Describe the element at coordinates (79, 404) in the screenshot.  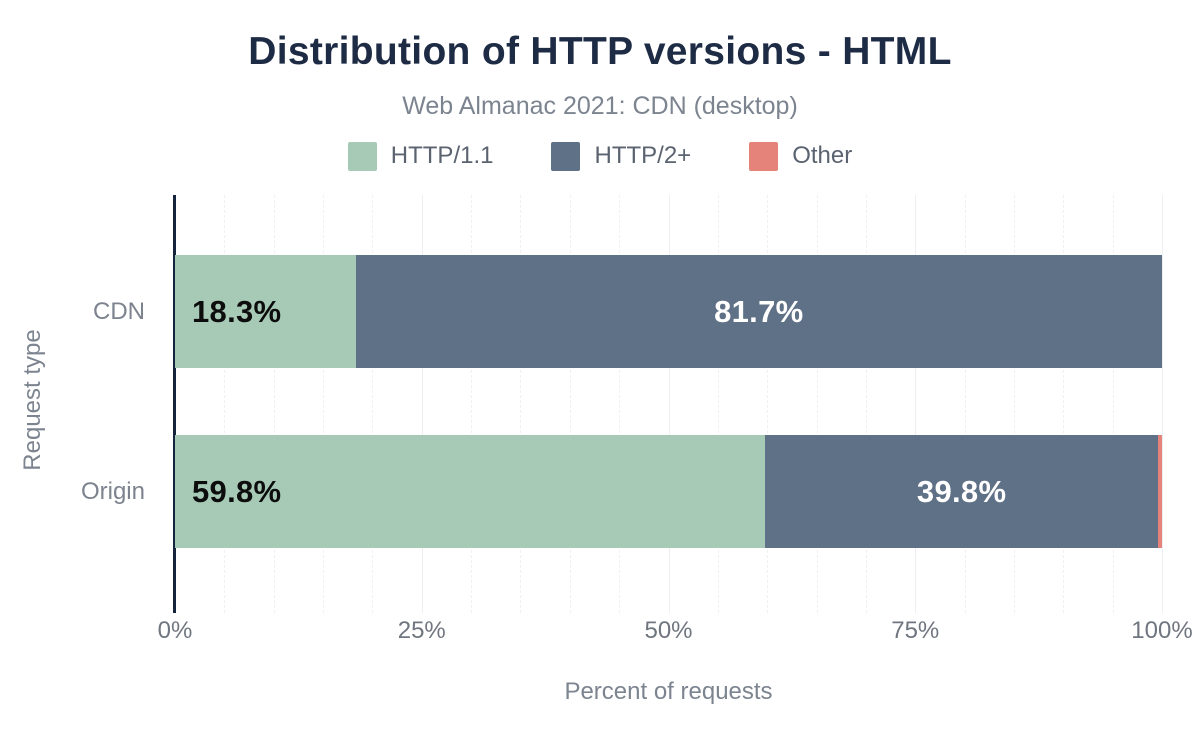
I see `category-labels: CDN Origin` at that location.